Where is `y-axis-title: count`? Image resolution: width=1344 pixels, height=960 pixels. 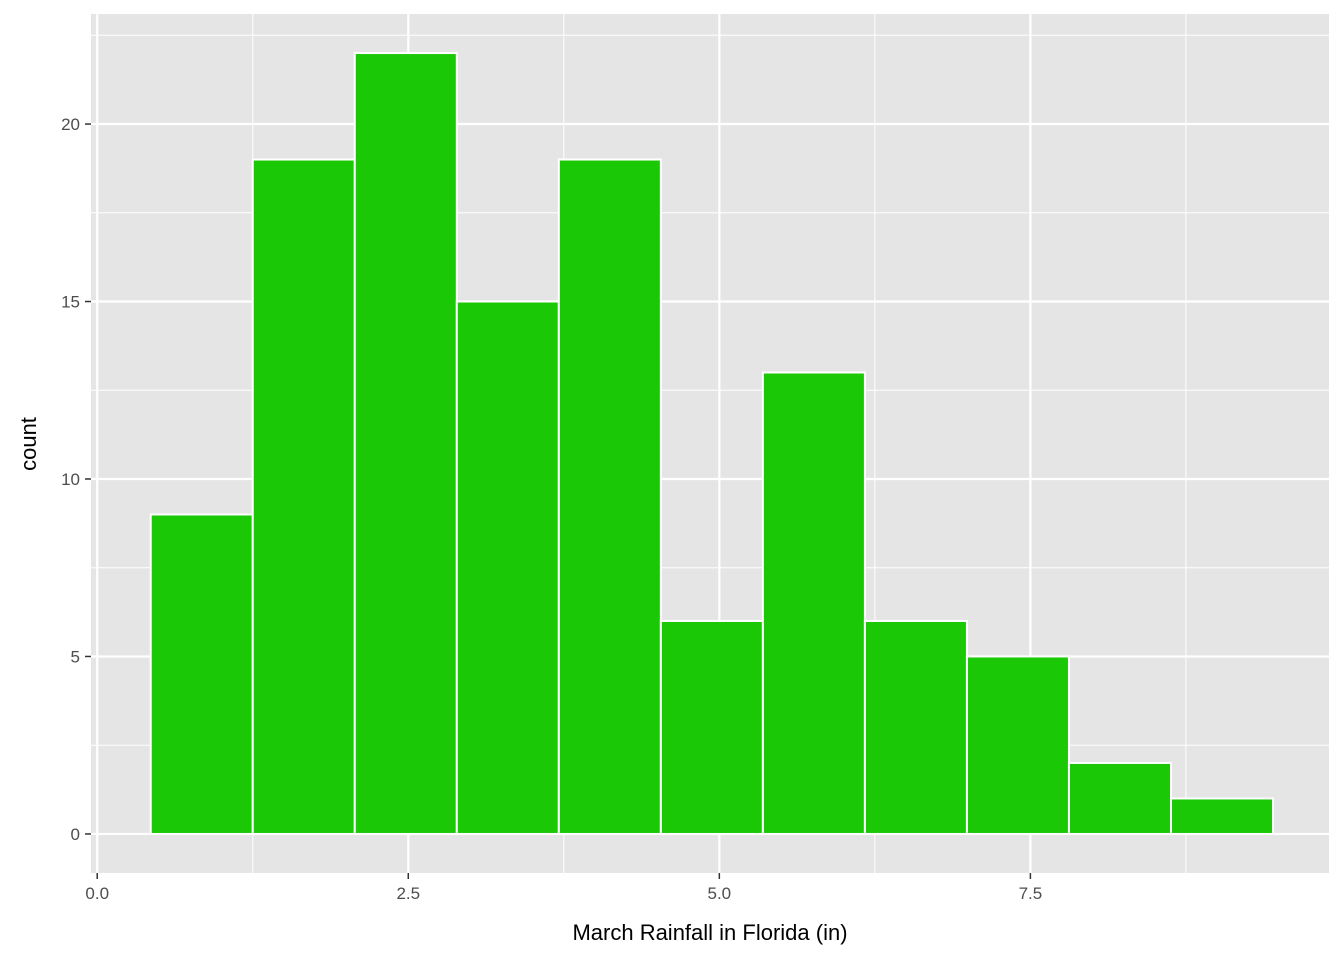
y-axis-title: count is located at coordinates (28, 444).